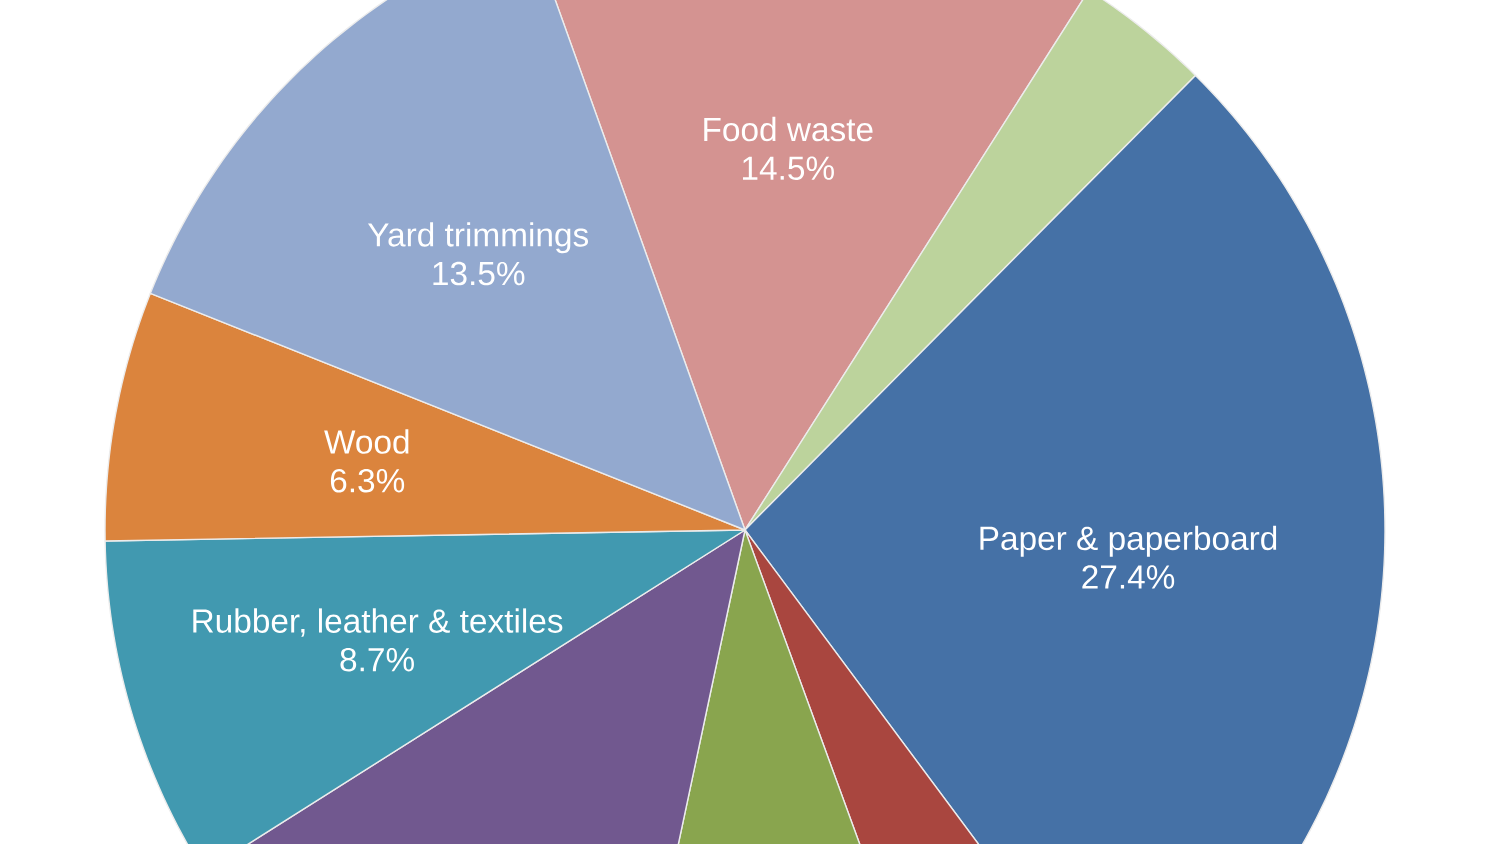 Image resolution: width=1500 pixels, height=844 pixels. Describe the element at coordinates (367, 480) in the screenshot. I see `data-label: 6.3%` at that location.